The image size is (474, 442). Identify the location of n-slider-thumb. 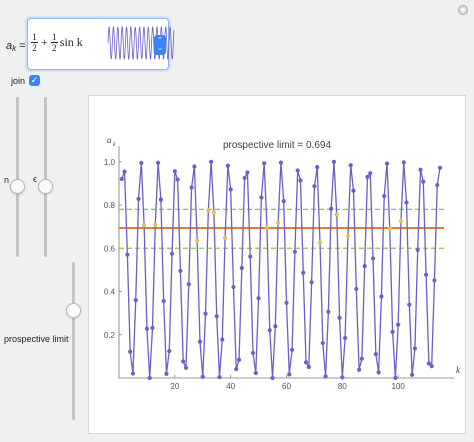
(17, 186).